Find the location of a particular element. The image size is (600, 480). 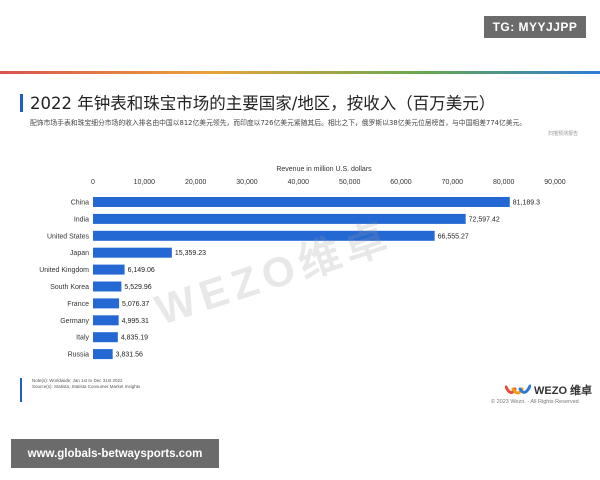

page-title: 2022 年钟表和珠宝市场的主要国家/地区，按收入（百万美元） is located at coordinates (263, 103).